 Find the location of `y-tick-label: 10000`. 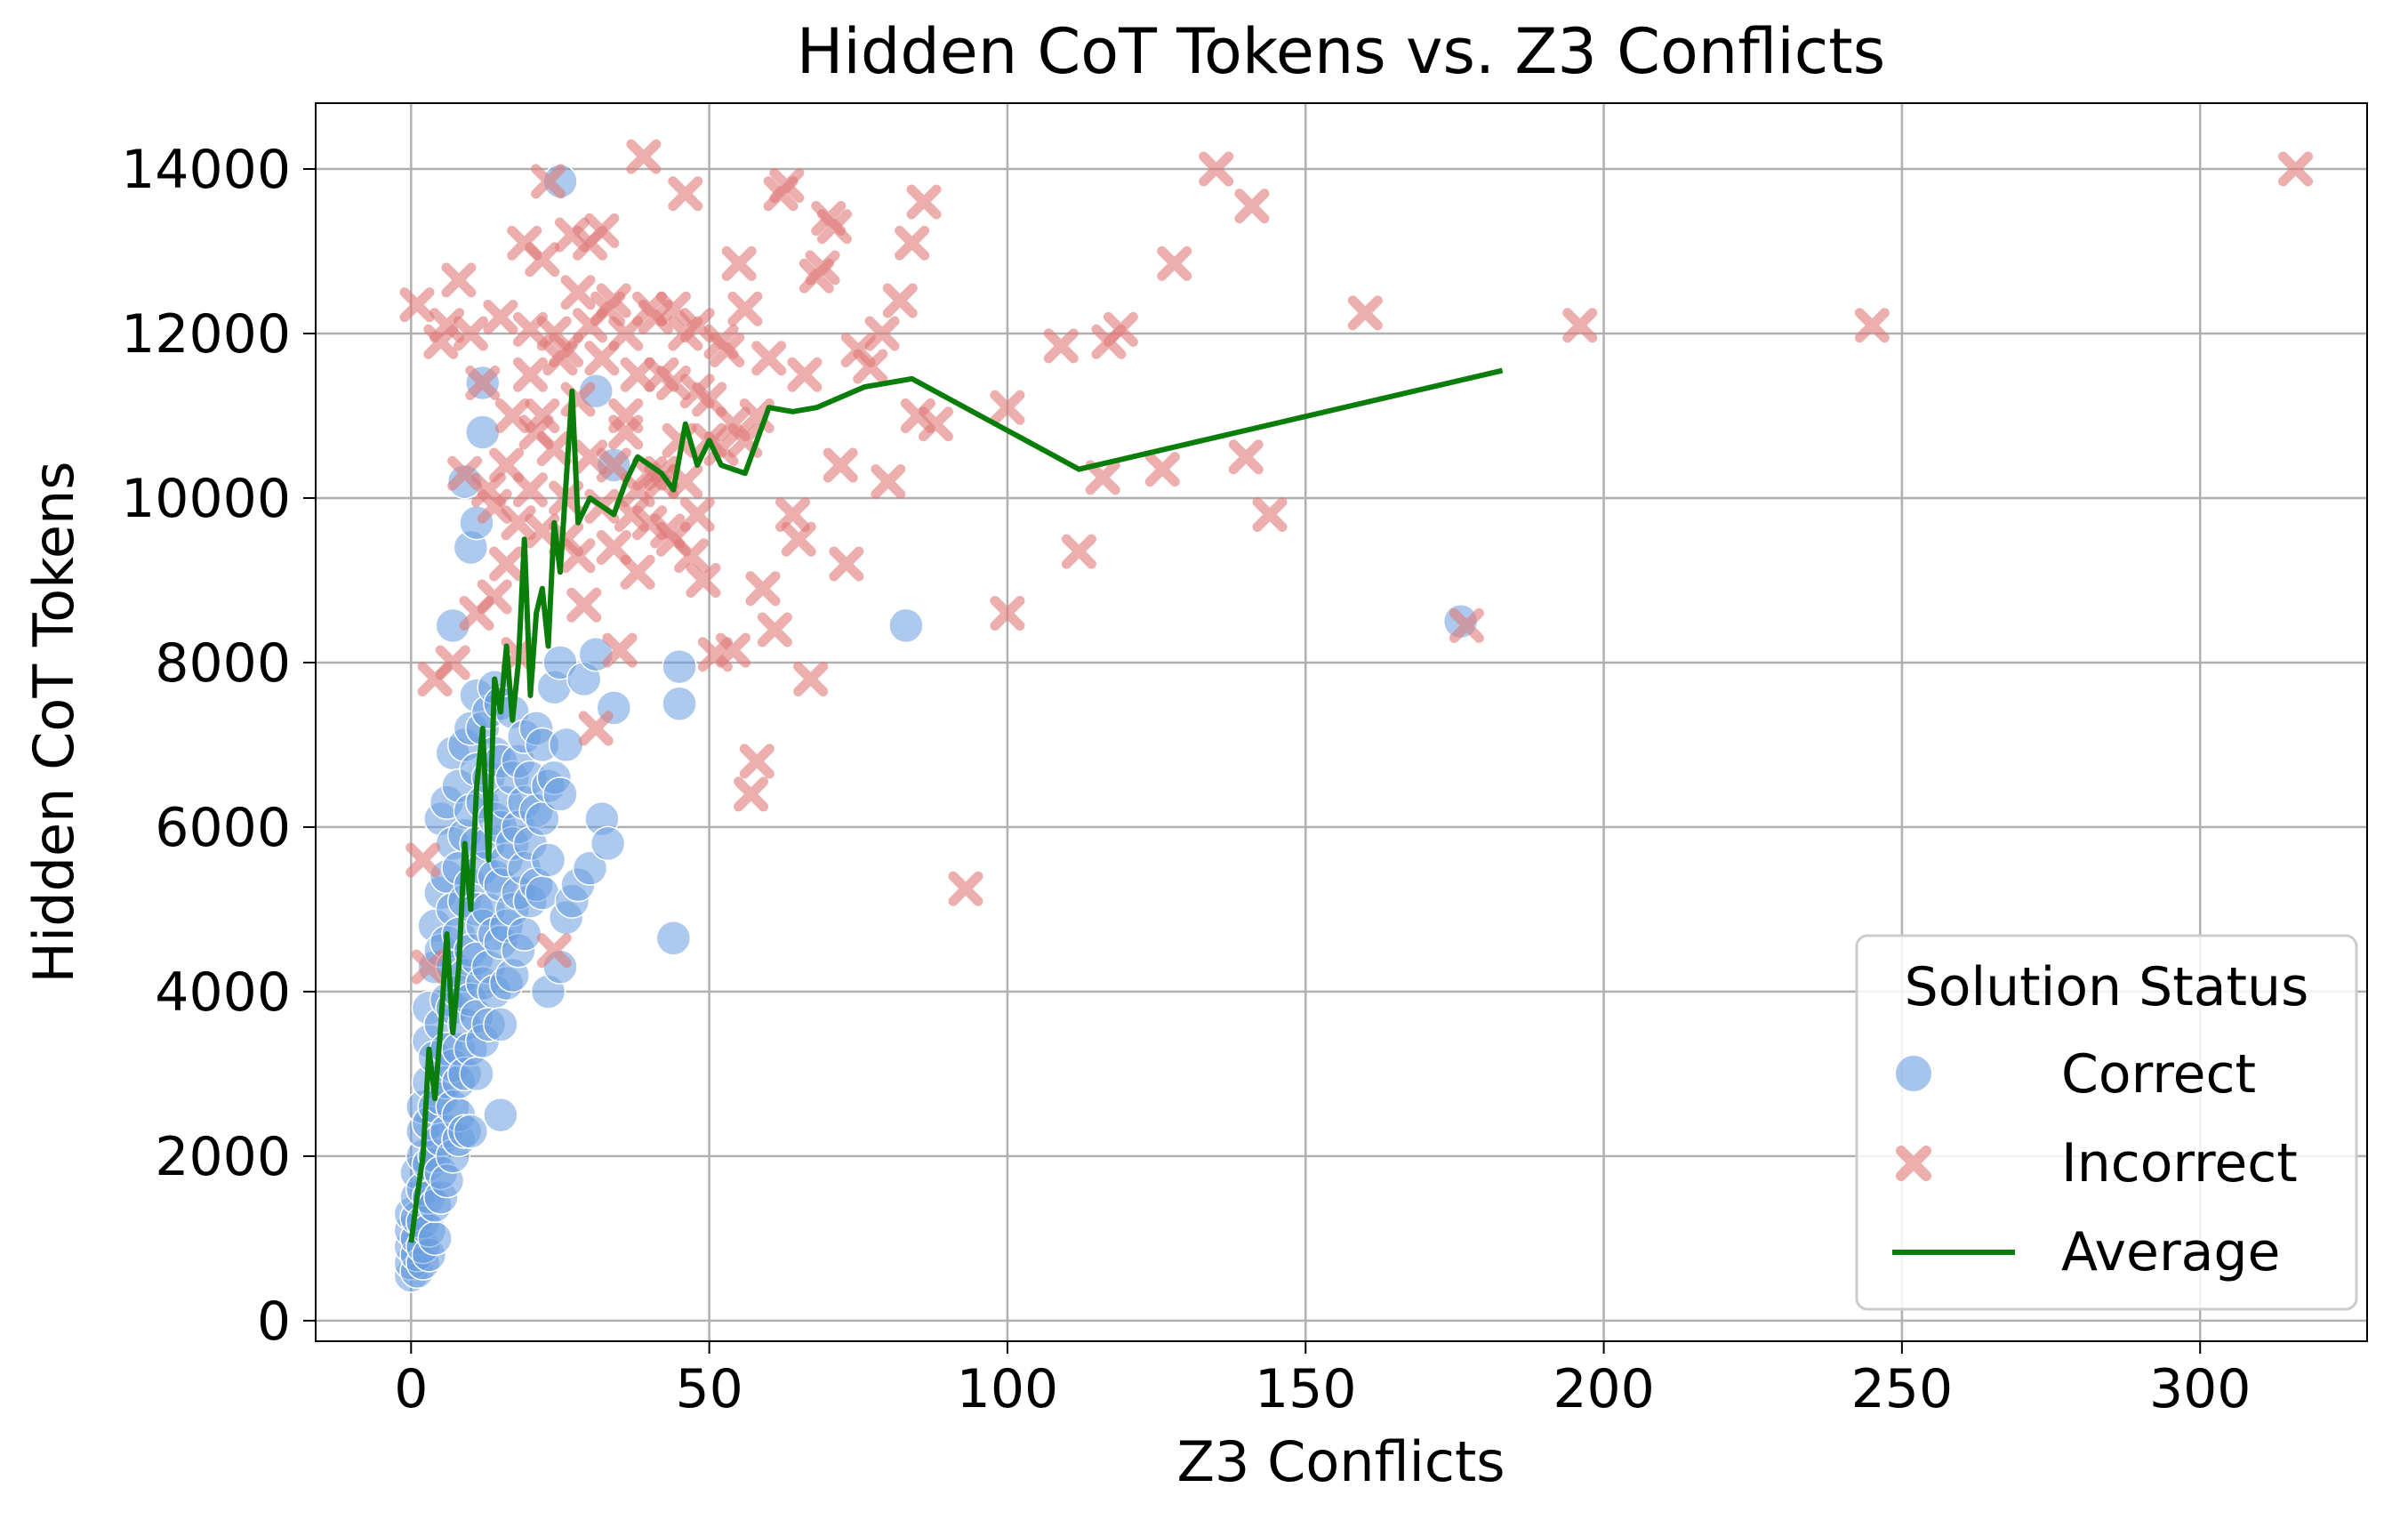

y-tick-label: 10000 is located at coordinates (206, 499).